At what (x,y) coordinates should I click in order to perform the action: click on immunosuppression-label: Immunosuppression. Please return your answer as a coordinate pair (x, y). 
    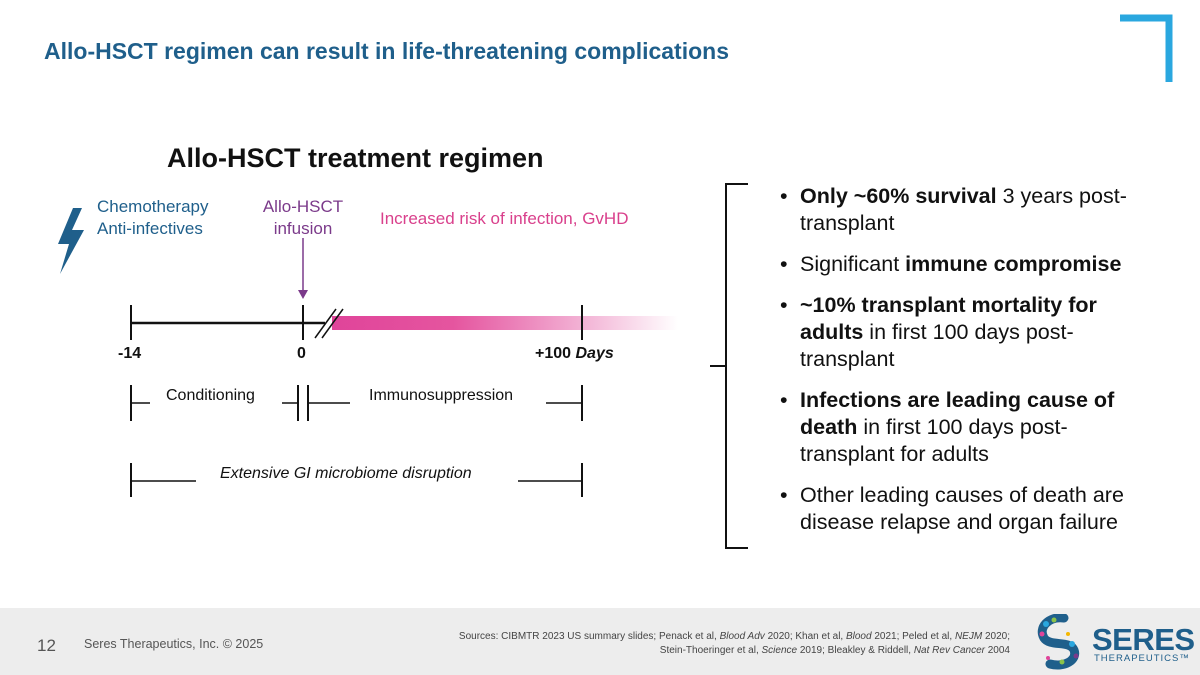
    Looking at the image, I should click on (441, 395).